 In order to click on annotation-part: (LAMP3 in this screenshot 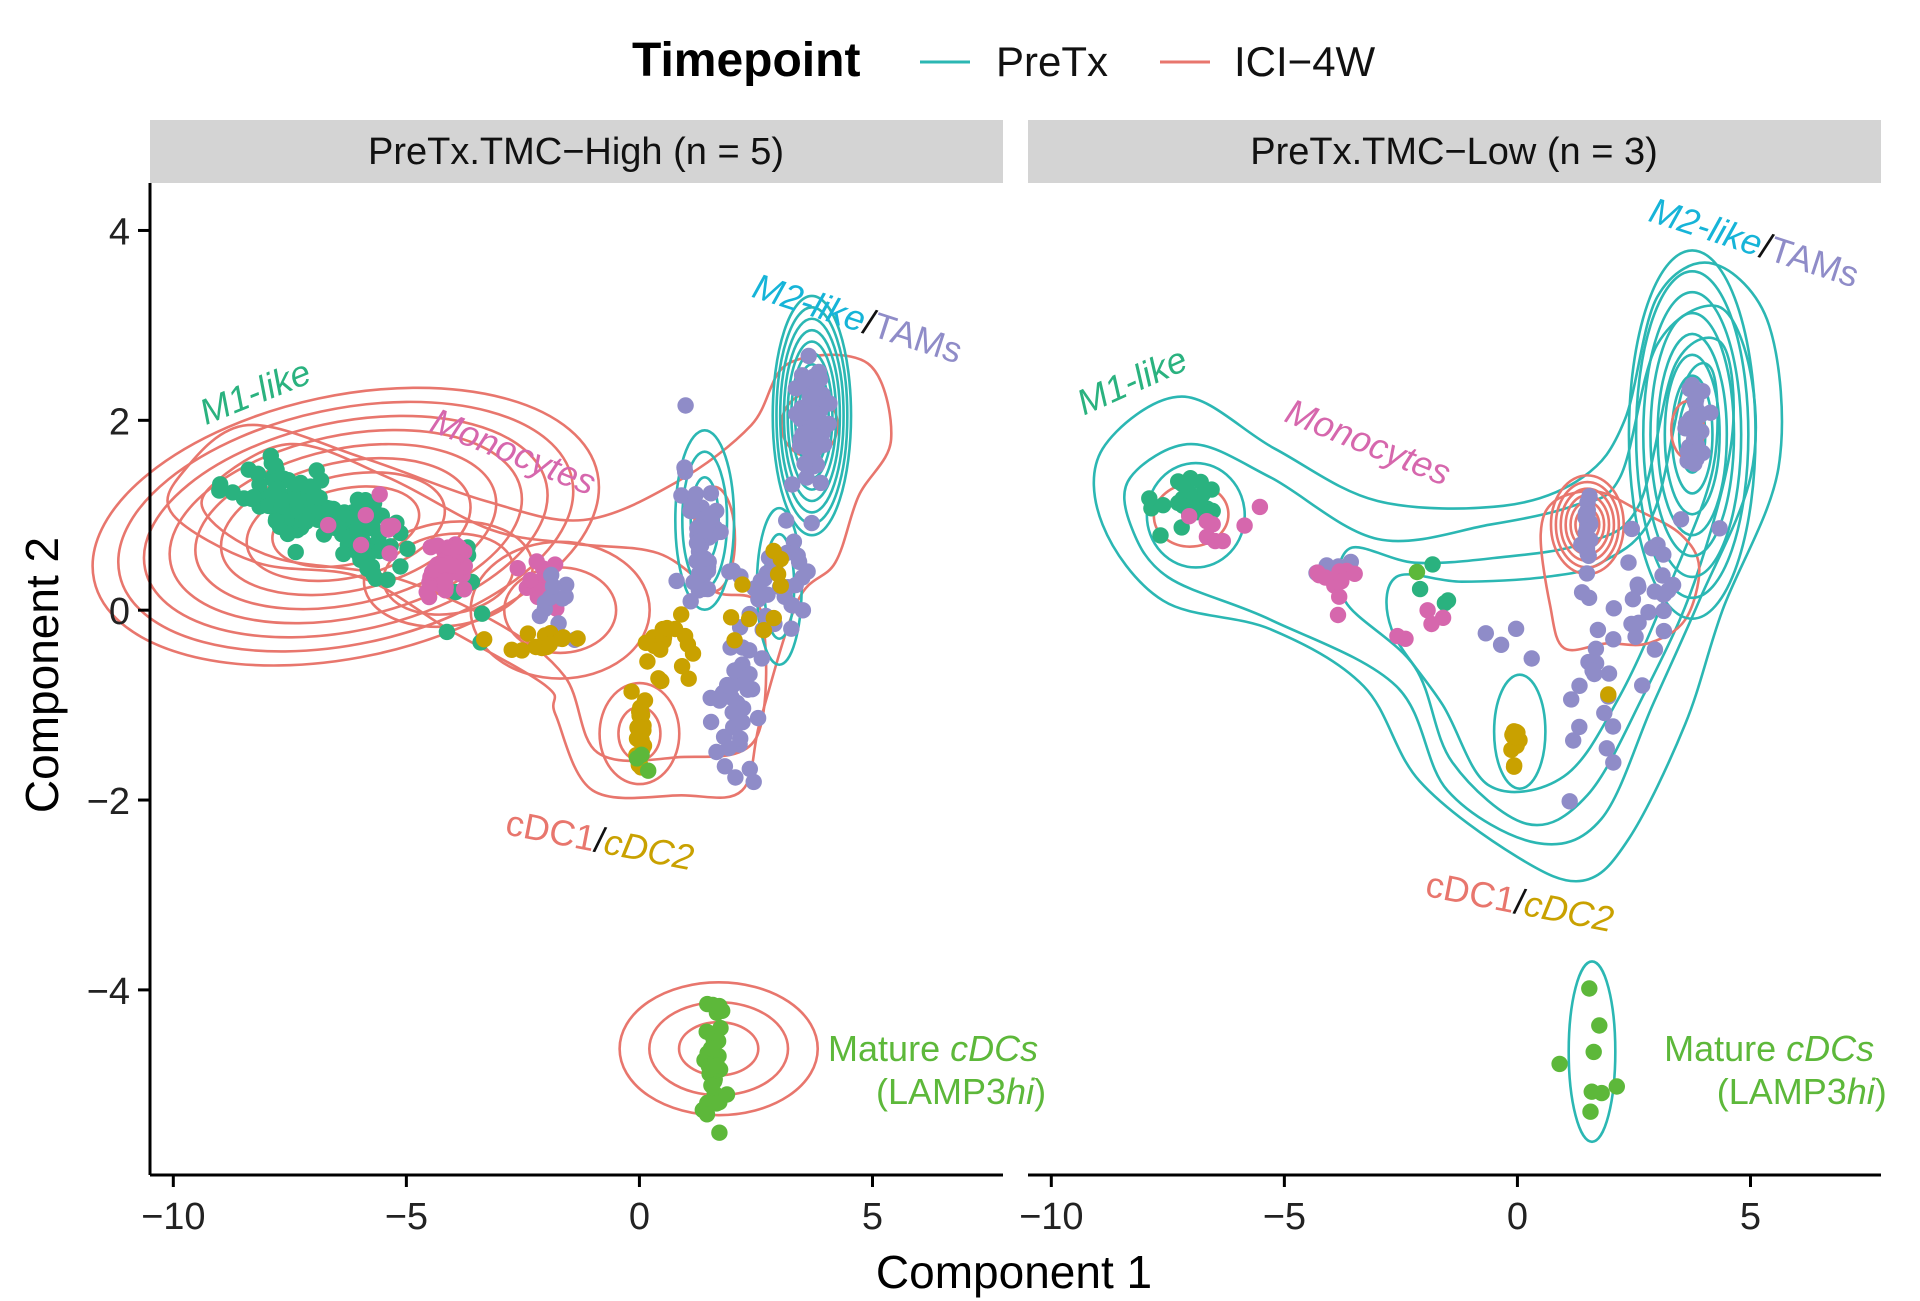, I will do `click(1782, 1091)`.